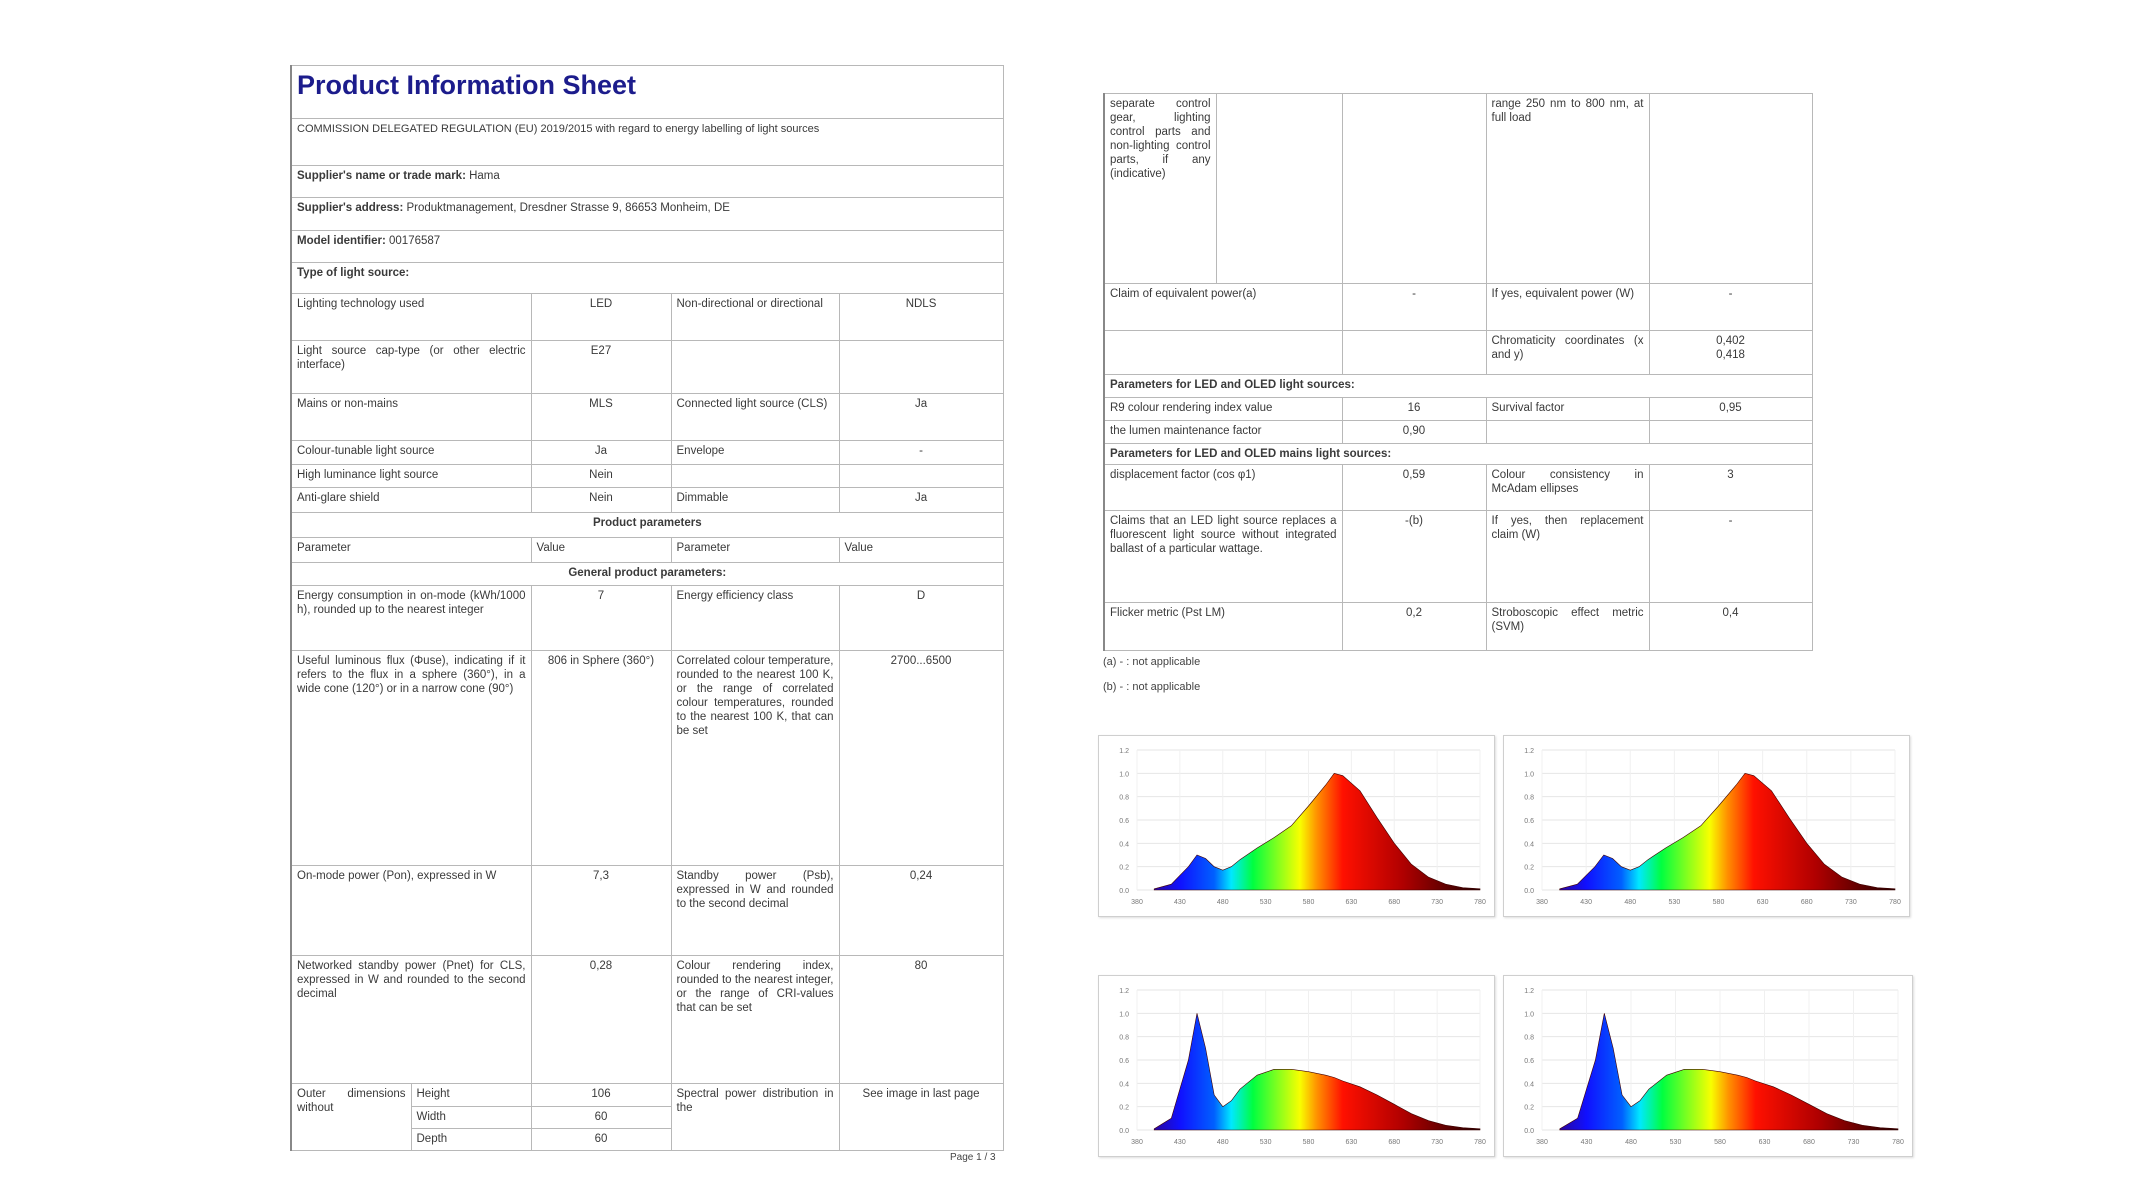 Image resolution: width=2135 pixels, height=1200 pixels. Describe the element at coordinates (1730, 294) in the screenshot. I see `cell-text: -` at that location.